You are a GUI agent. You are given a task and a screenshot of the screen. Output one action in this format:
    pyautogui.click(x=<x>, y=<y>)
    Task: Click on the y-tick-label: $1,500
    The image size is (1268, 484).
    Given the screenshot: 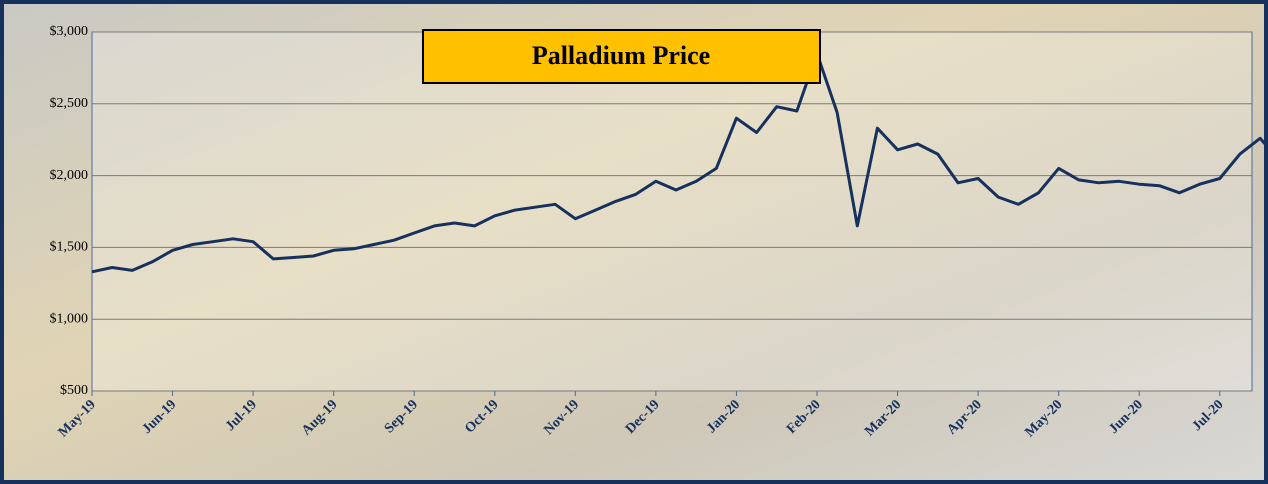 What is the action you would take?
    pyautogui.click(x=69, y=247)
    